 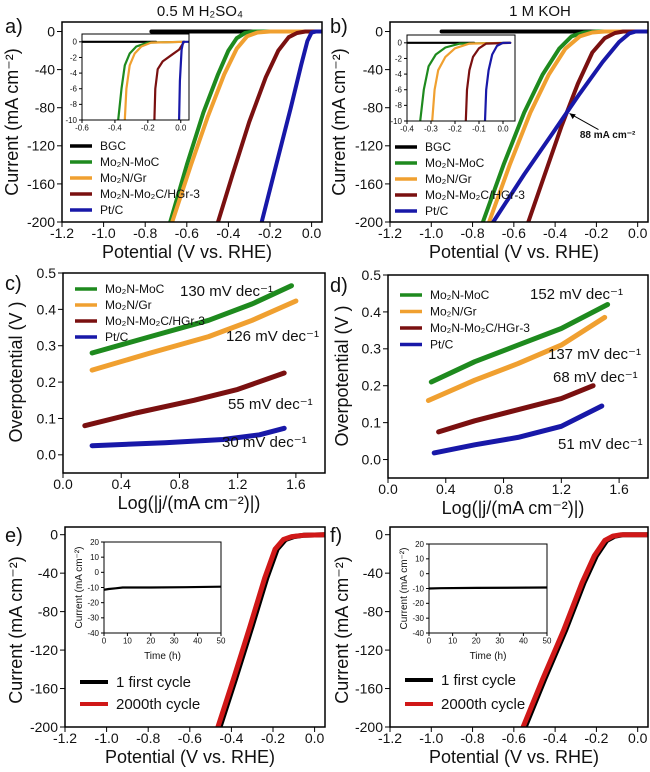 What do you see at coordinates (272, 336) in the screenshot?
I see `tafel-slope-label: 126 mV dec⁻¹` at bounding box center [272, 336].